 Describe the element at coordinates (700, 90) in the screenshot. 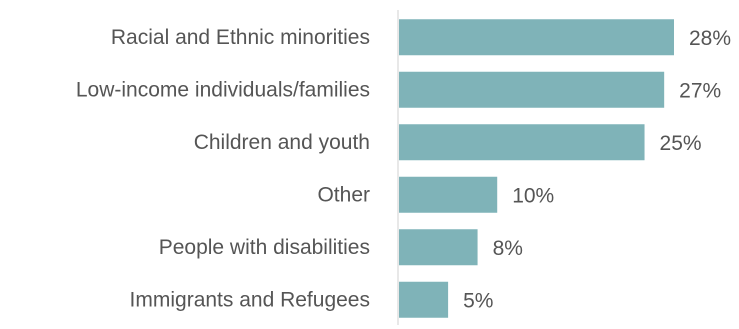

I see `value-label: 27%` at that location.